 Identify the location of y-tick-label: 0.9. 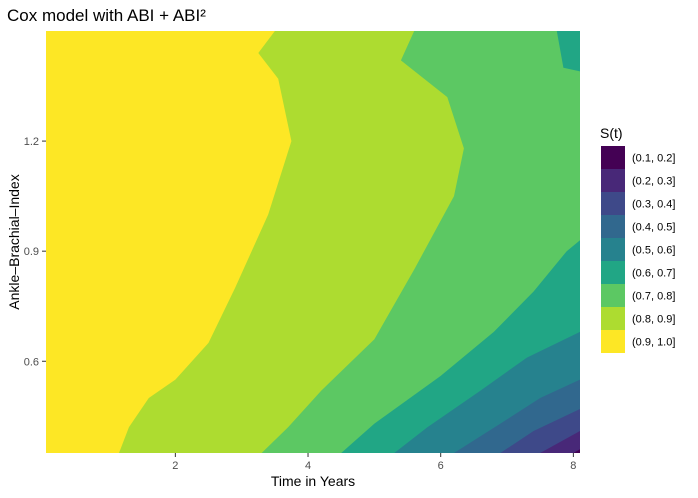
(31, 252).